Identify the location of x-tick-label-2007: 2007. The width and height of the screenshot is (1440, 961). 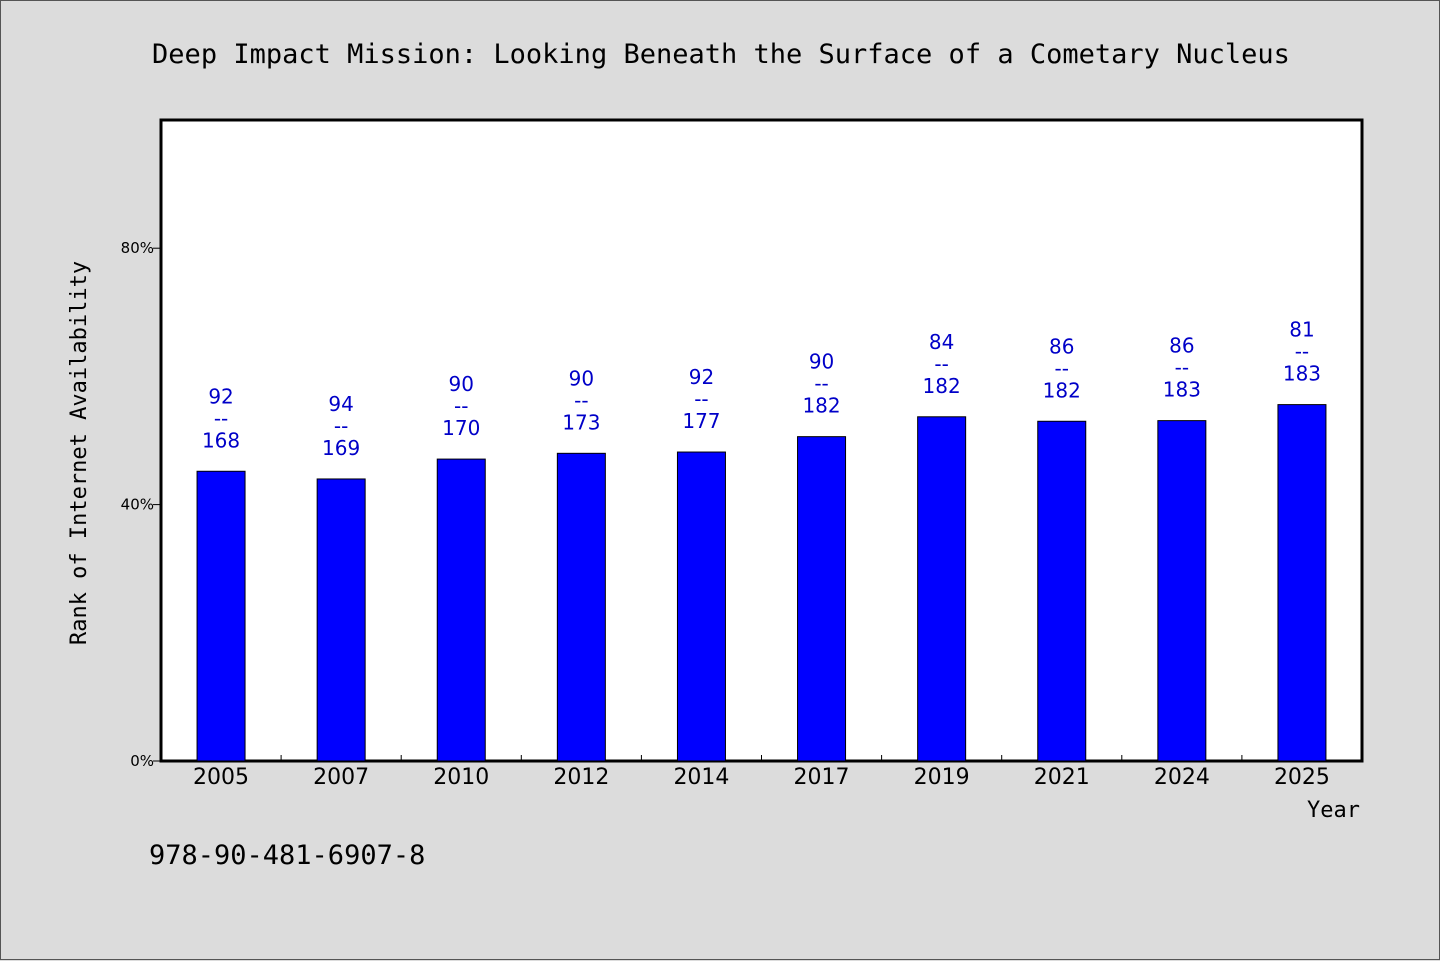
(341, 777).